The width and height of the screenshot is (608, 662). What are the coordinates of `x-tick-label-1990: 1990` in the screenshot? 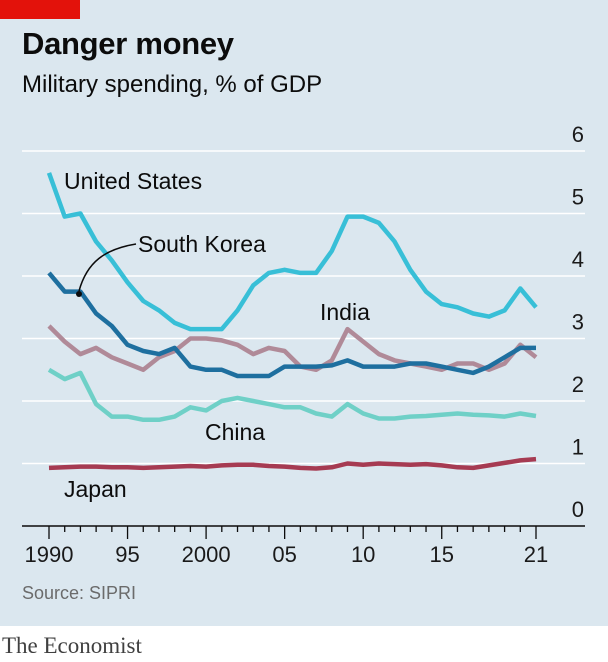 It's located at (49, 554).